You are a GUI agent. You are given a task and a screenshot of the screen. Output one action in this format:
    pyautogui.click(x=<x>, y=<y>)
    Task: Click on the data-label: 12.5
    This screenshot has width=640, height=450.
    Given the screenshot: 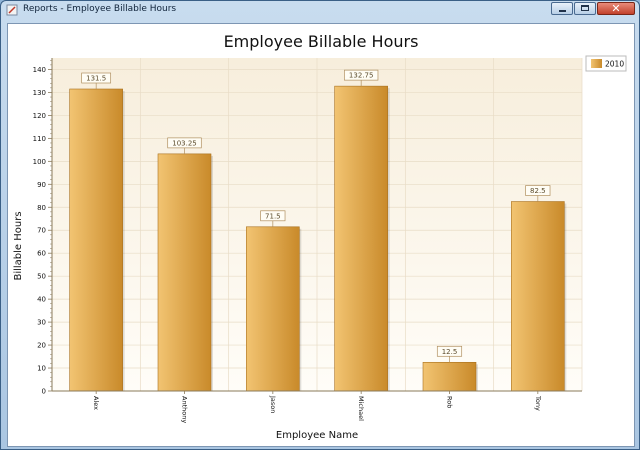 What is the action you would take?
    pyautogui.click(x=450, y=352)
    